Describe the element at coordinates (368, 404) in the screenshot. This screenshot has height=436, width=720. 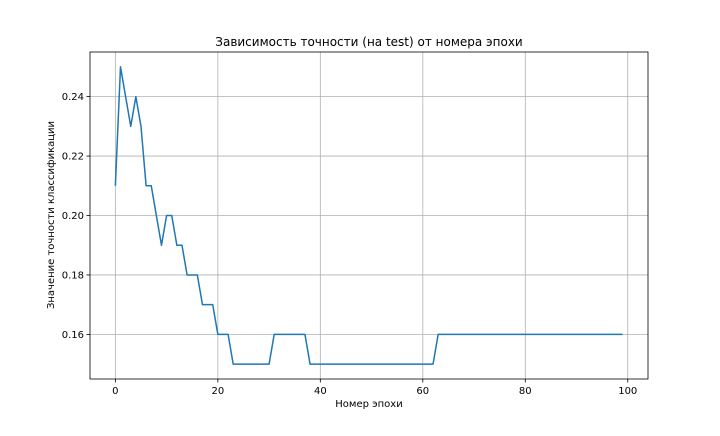
I see `x-axis-label: Номер эпохи` at that location.